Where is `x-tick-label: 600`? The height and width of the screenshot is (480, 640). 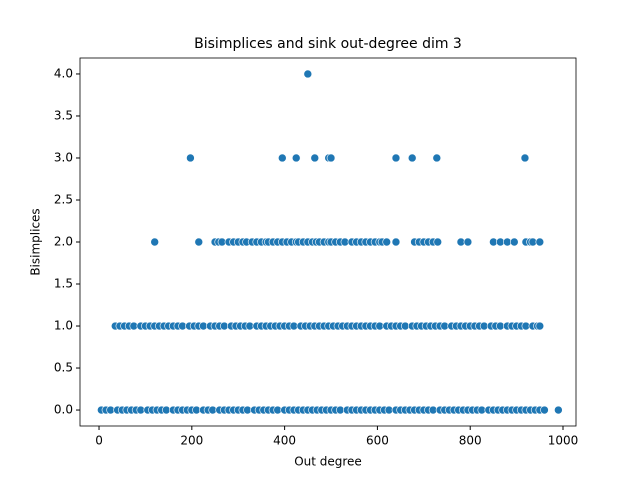 x-tick-label: 600 is located at coordinates (377, 441).